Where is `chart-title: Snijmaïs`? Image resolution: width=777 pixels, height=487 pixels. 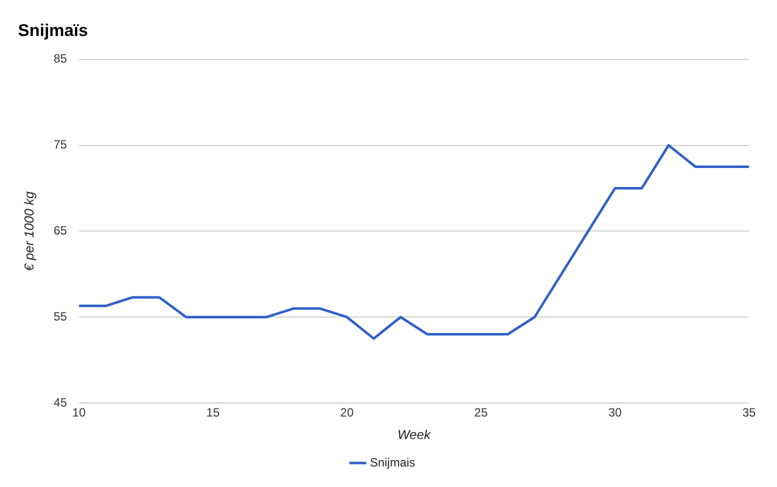 chart-title: Snijmaïs is located at coordinates (53, 30).